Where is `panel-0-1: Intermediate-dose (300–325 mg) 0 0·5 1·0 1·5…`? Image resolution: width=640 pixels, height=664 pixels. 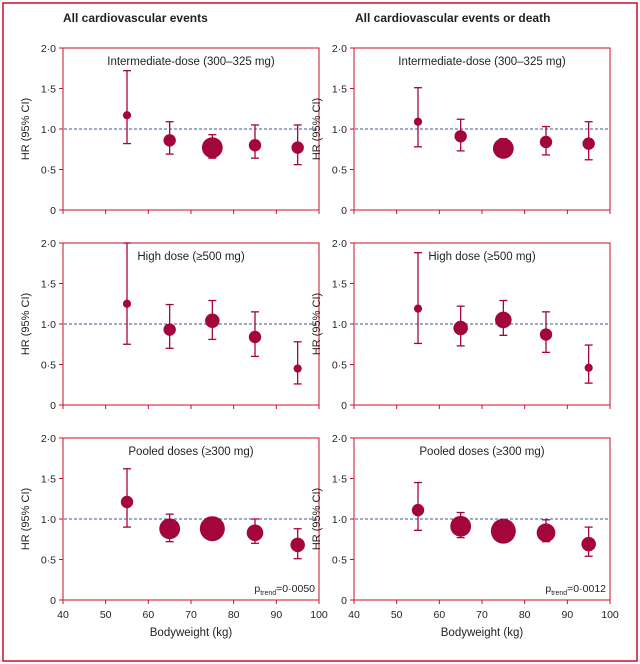 panel-0-1: Intermediate-dose (300–325 mg) 0 0·5 1·0 1·5… is located at coordinates (461, 130).